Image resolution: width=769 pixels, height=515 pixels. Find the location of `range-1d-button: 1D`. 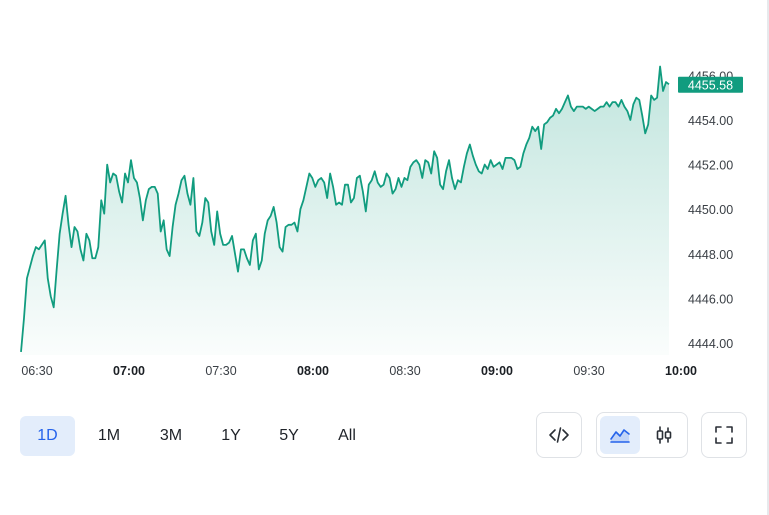

range-1d-button: 1D is located at coordinates (47, 436).